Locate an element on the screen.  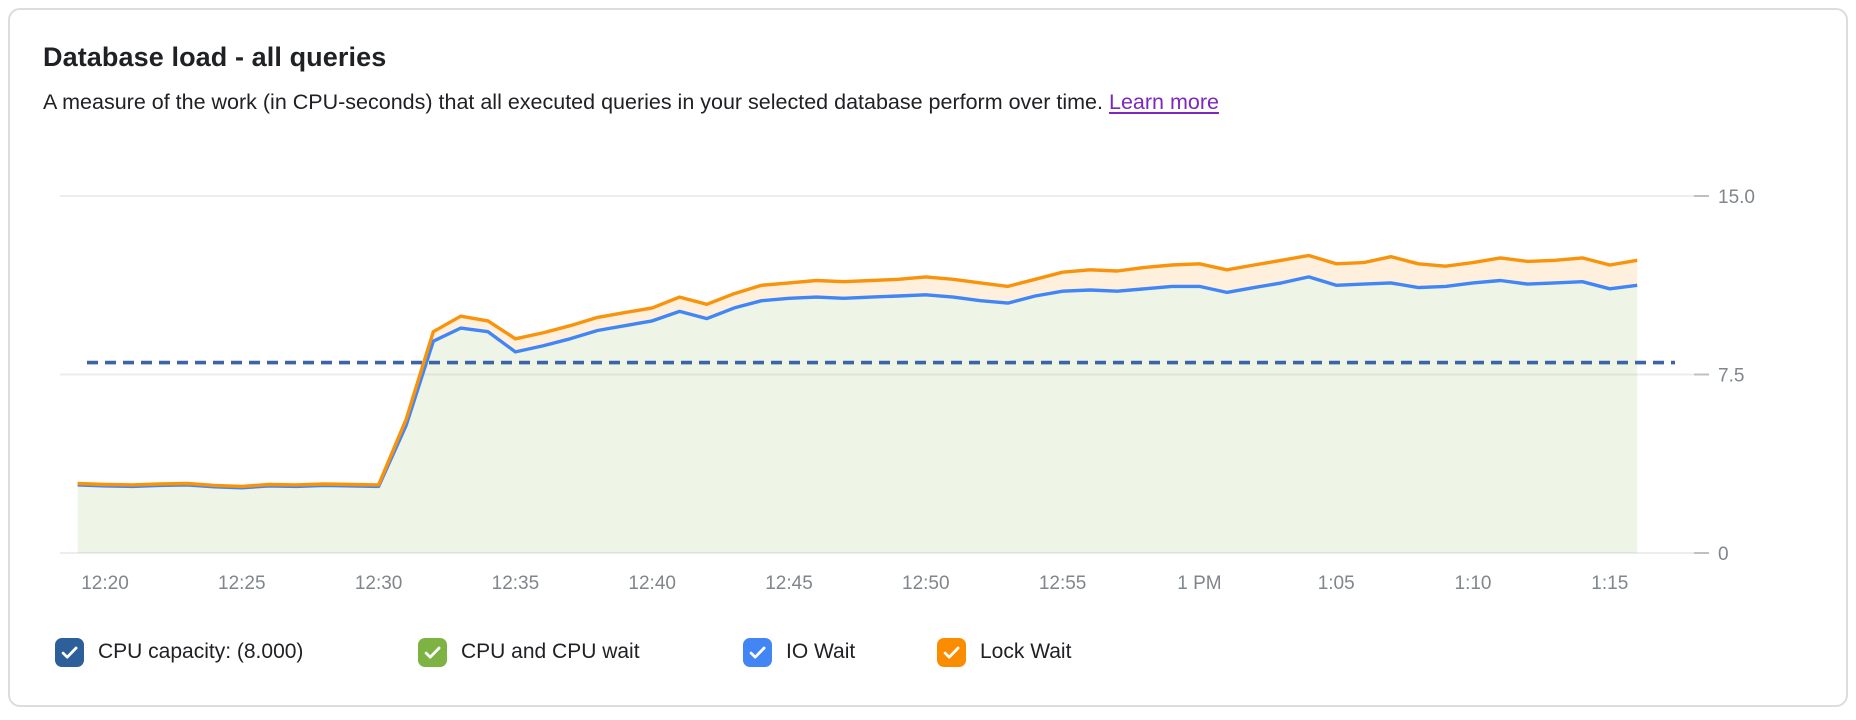
checkbox-io-wait is located at coordinates (757, 652).